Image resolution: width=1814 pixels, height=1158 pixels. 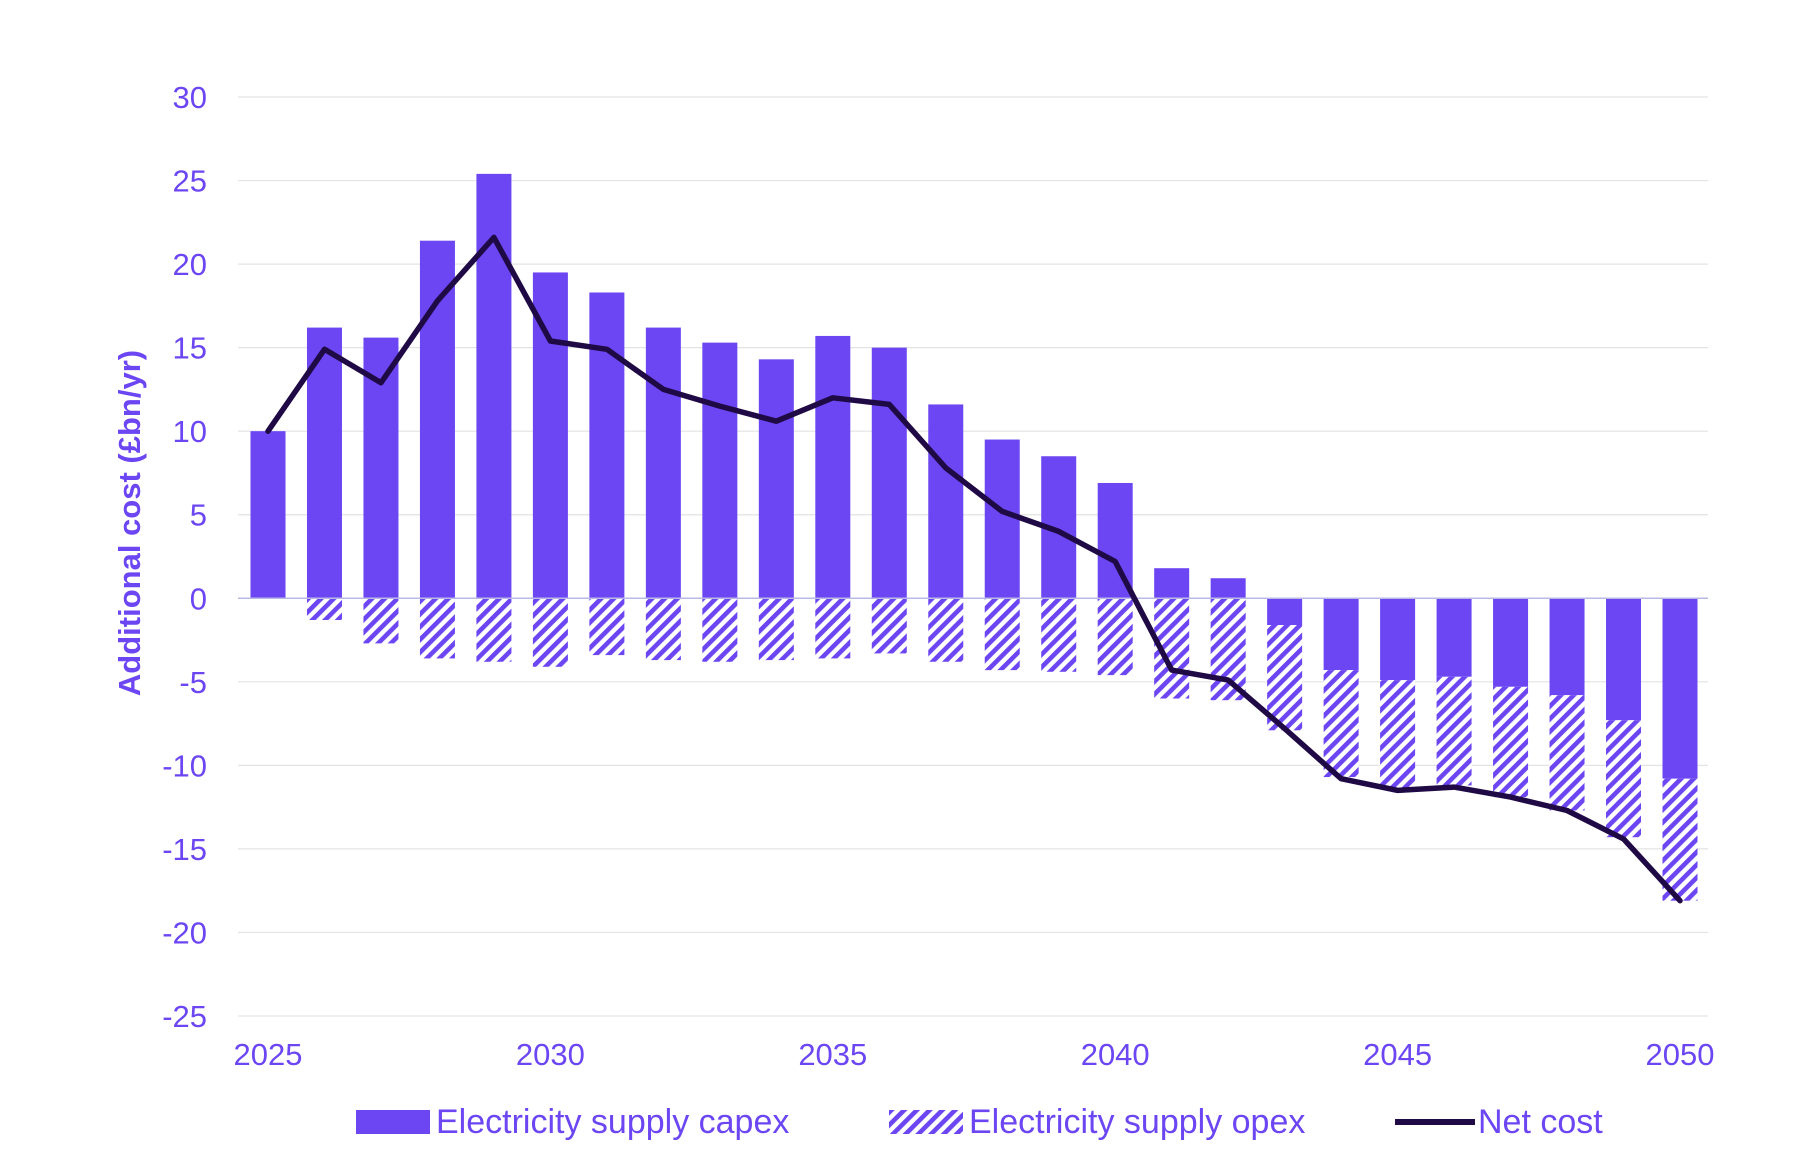 What do you see at coordinates (193, 682) in the screenshot?
I see `y-tick-label: -5` at bounding box center [193, 682].